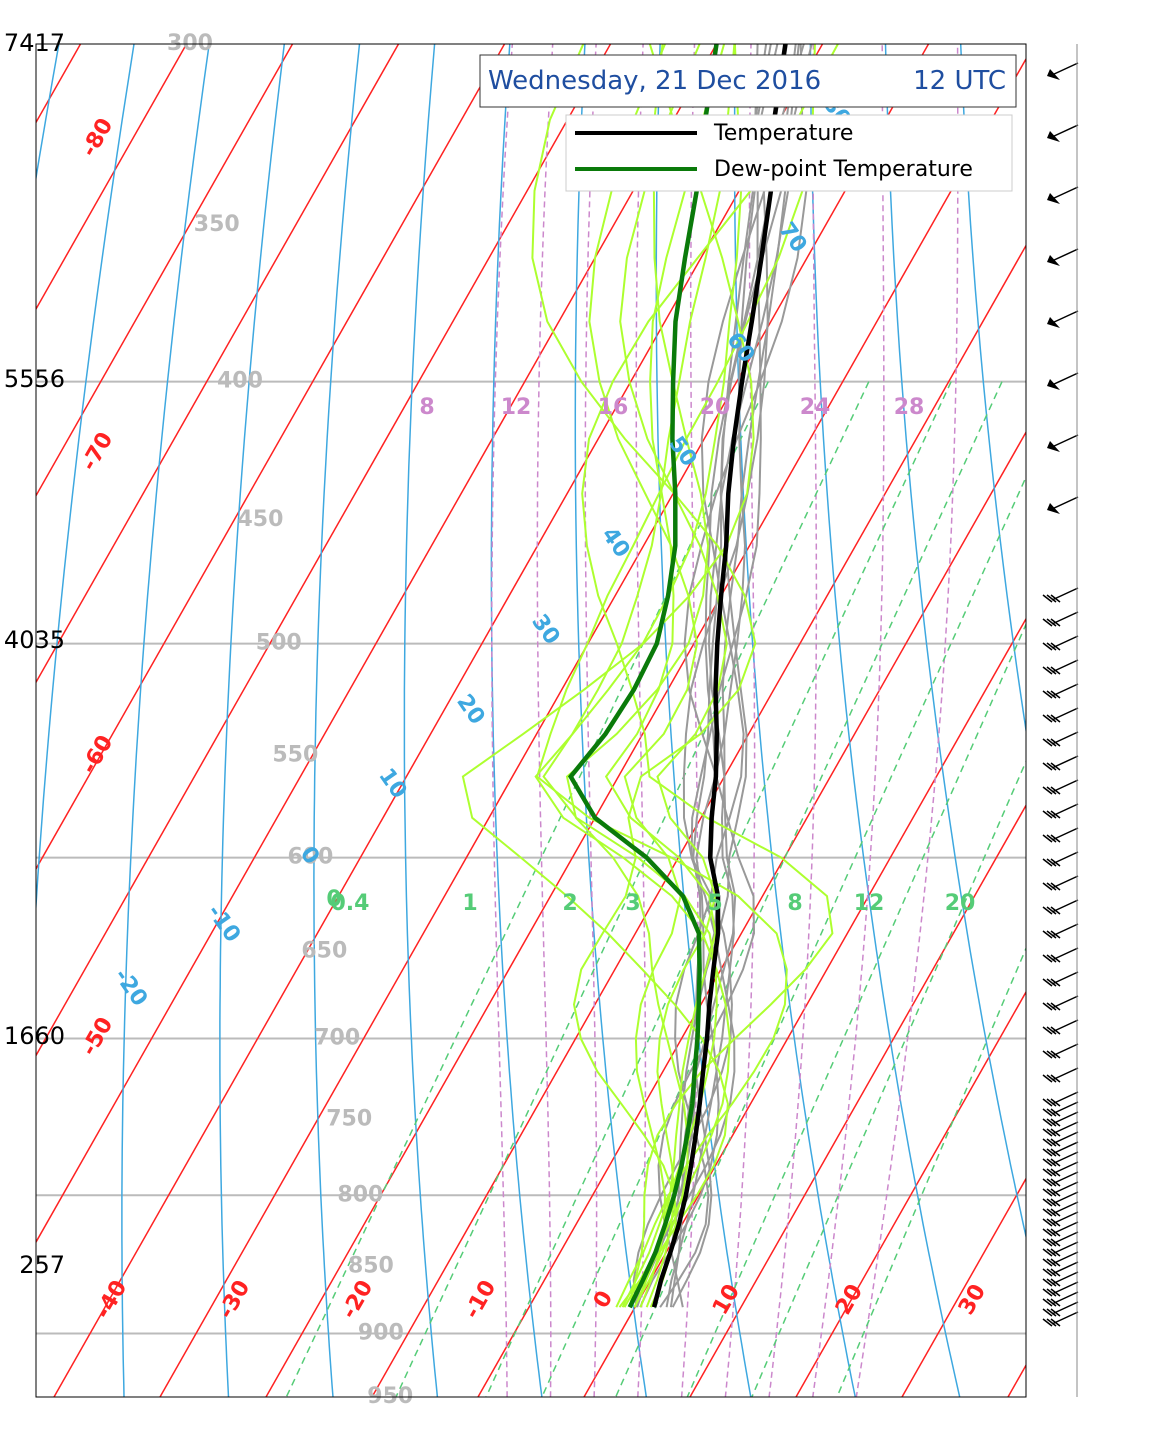 This screenshot has width=1152, height=1440. Describe the element at coordinates (516, 407) in the screenshot. I see `moist-adiabat-label: 12` at that location.